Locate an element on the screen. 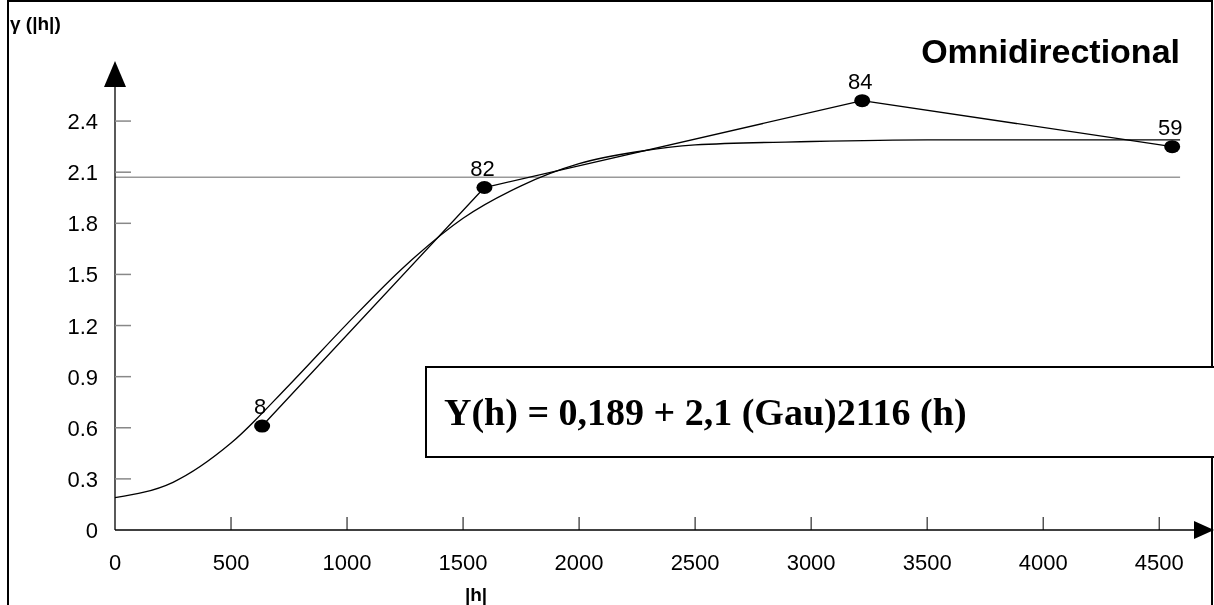  y-tick-label: 2.4 is located at coordinates (82, 122).